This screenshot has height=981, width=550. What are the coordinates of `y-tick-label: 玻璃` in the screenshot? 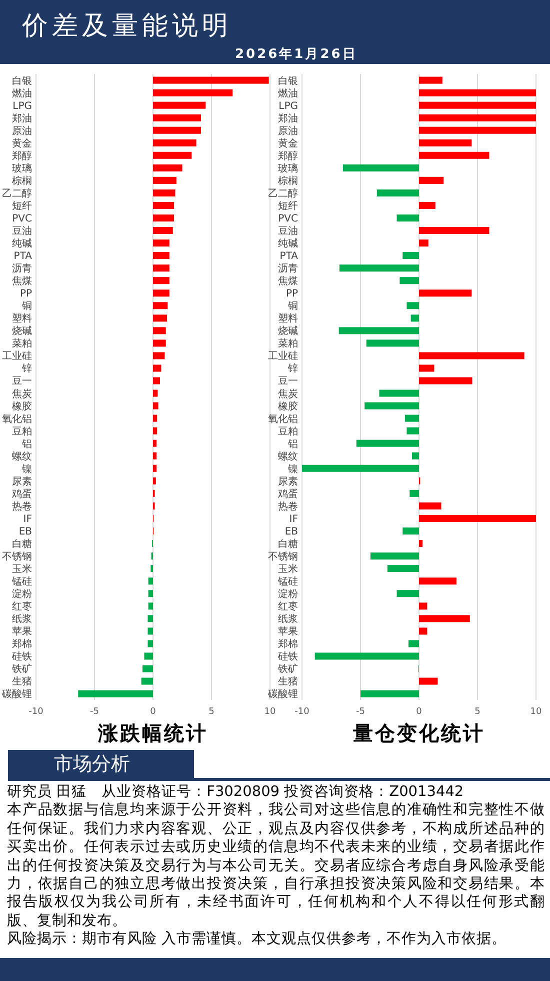 It's located at (288, 168).